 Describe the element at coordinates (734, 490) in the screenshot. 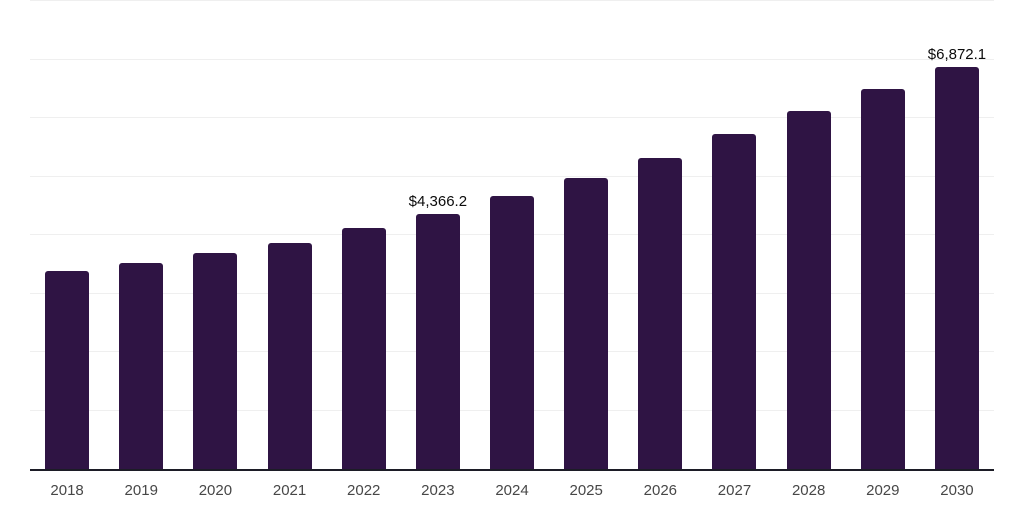

I see `x-tick-2027: 2027` at that location.